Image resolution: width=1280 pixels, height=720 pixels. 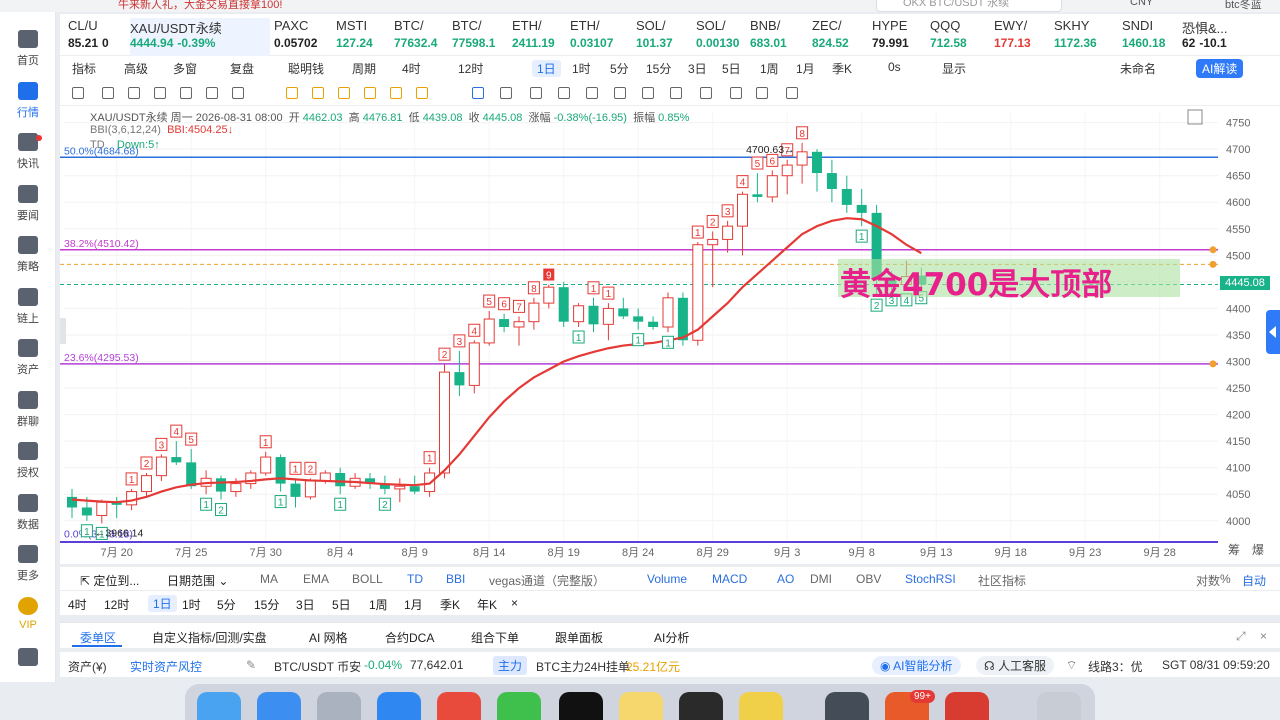 I want to click on sidebar-item-11: VIP, so click(x=28, y=621).